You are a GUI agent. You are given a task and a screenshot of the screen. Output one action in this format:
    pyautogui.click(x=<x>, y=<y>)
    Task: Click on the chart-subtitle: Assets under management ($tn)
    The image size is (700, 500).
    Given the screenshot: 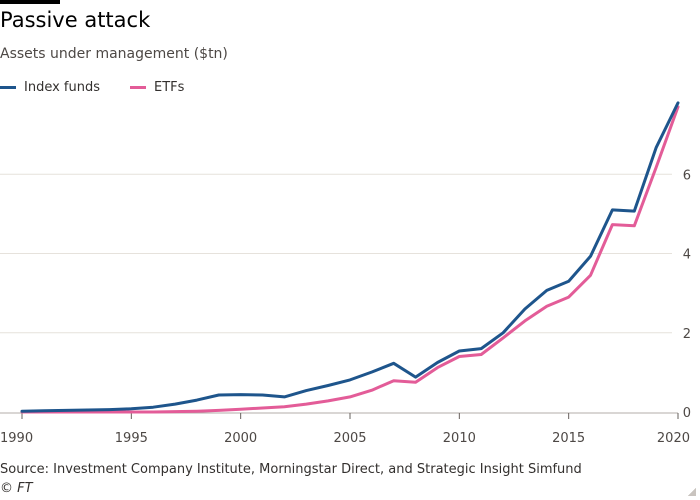 What is the action you would take?
    pyautogui.click(x=114, y=54)
    